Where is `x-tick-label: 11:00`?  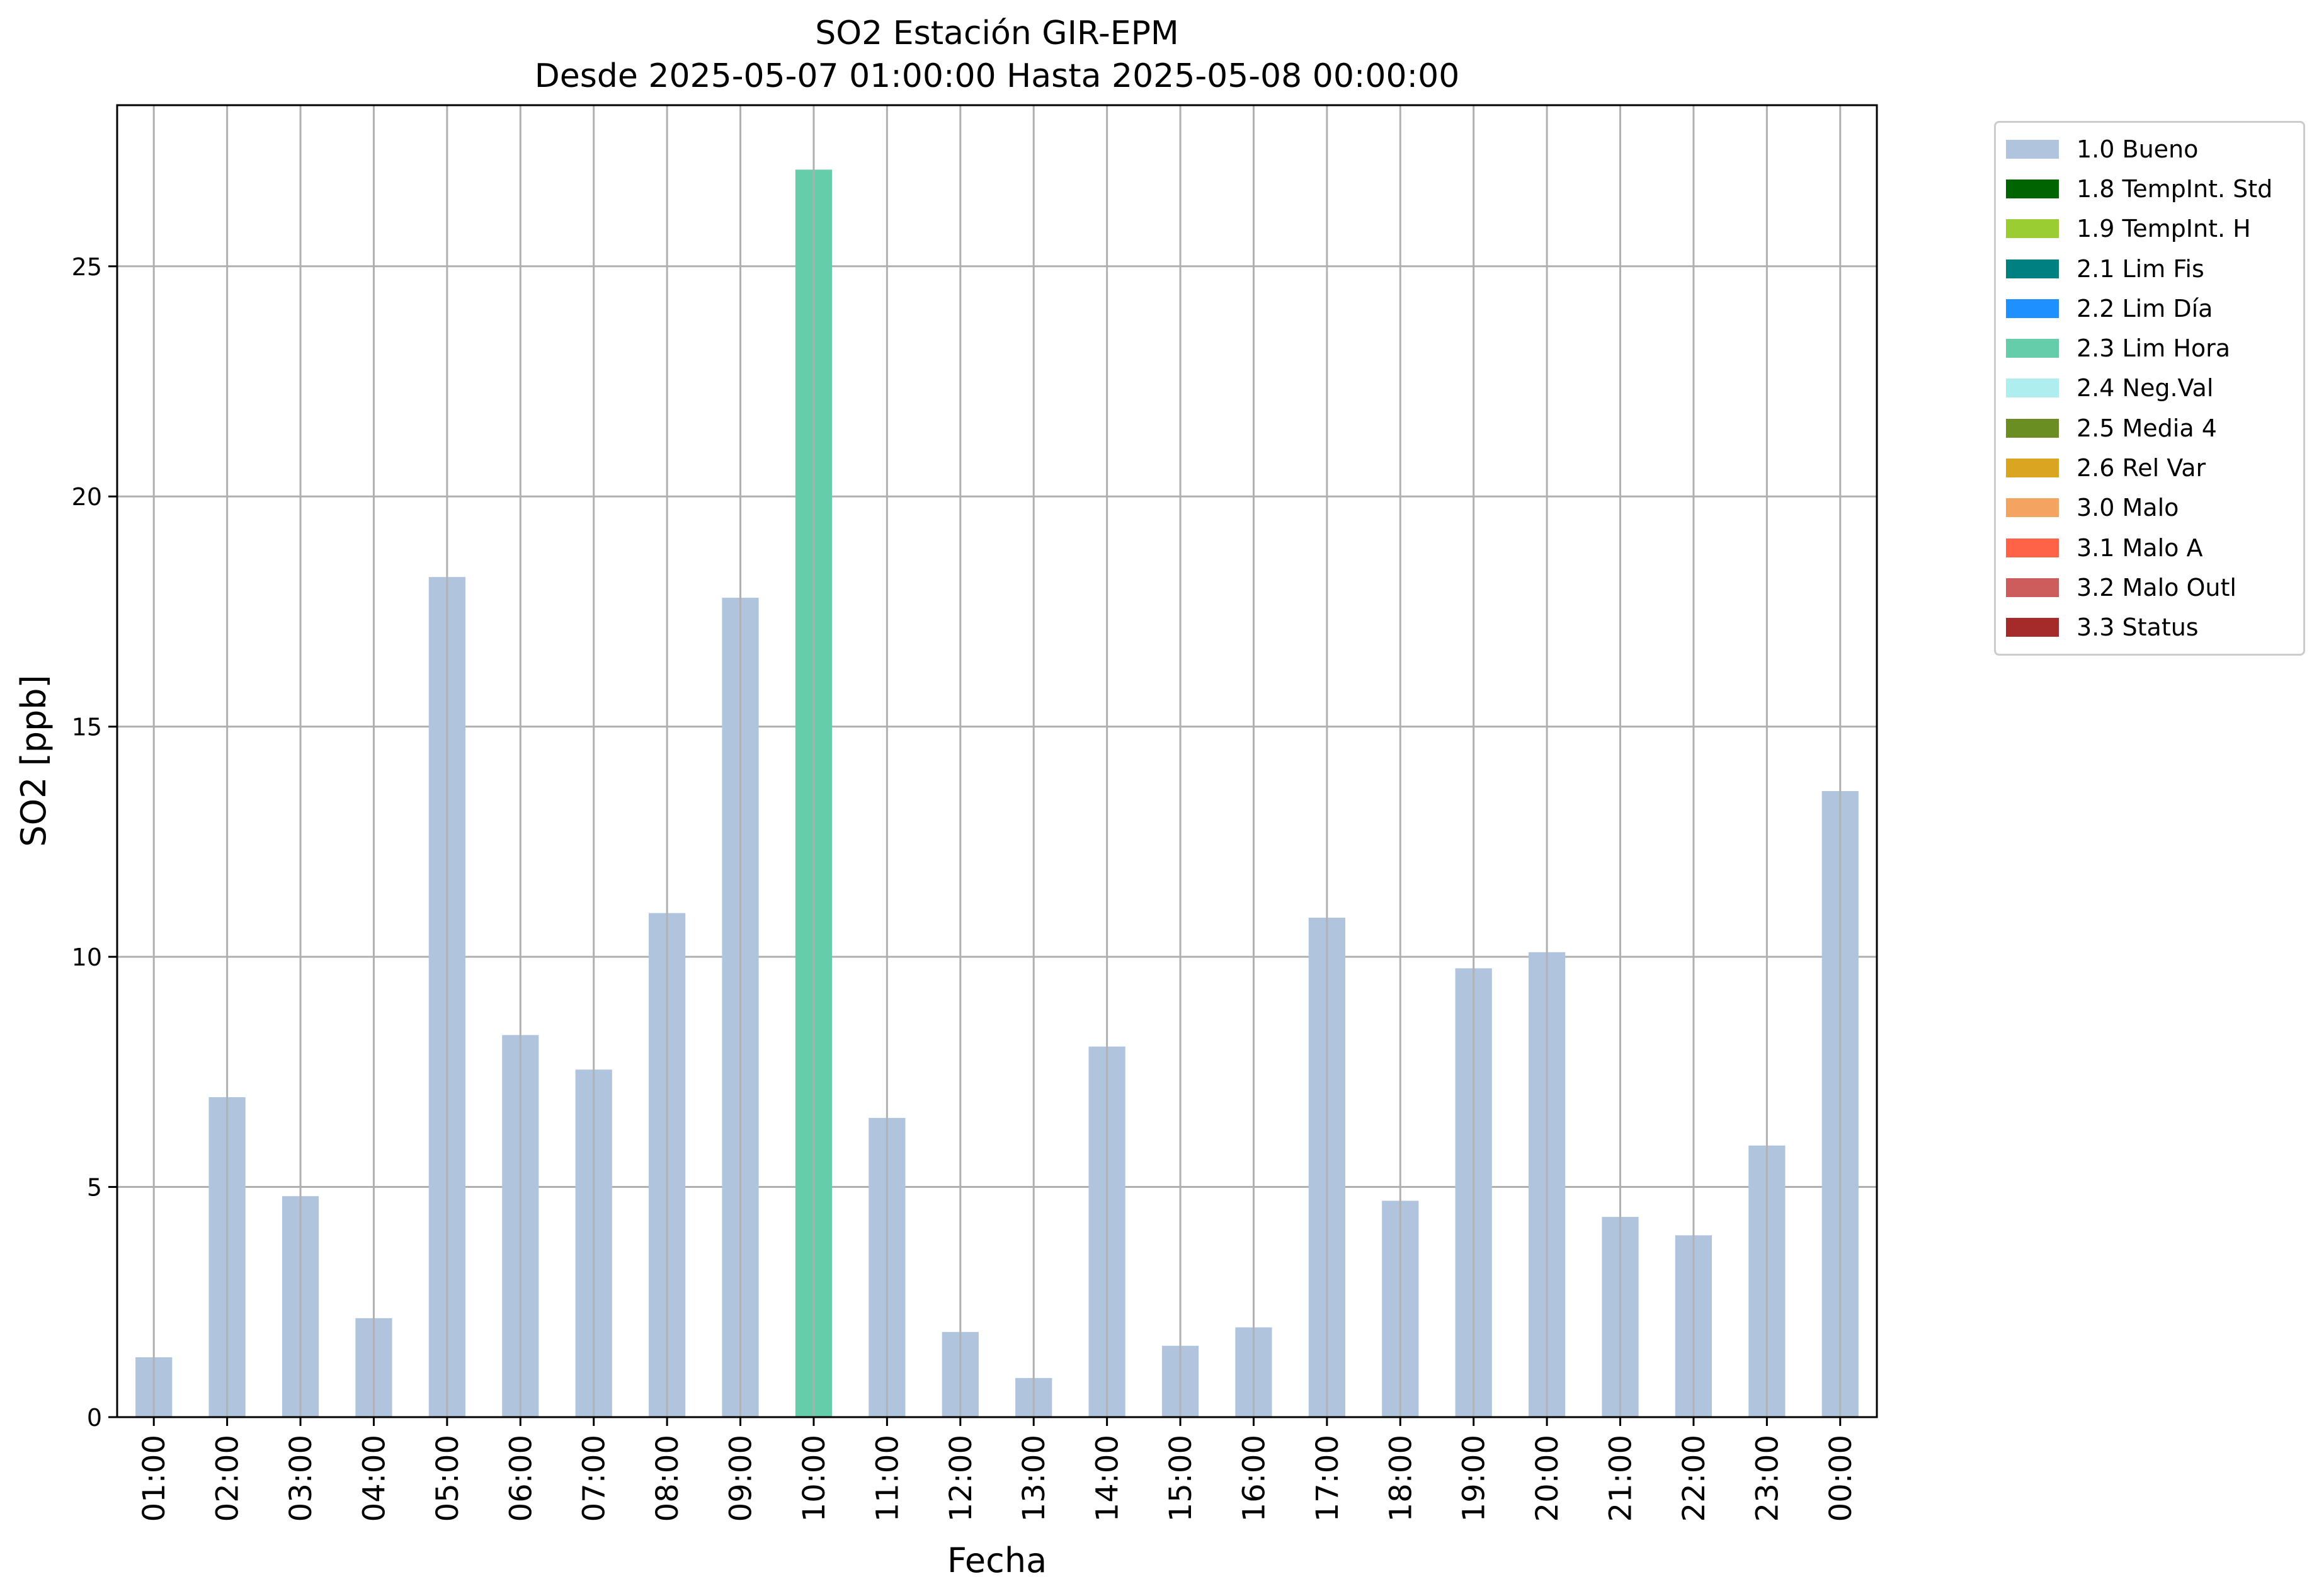
x-tick-label: 11:00 is located at coordinates (887, 1478).